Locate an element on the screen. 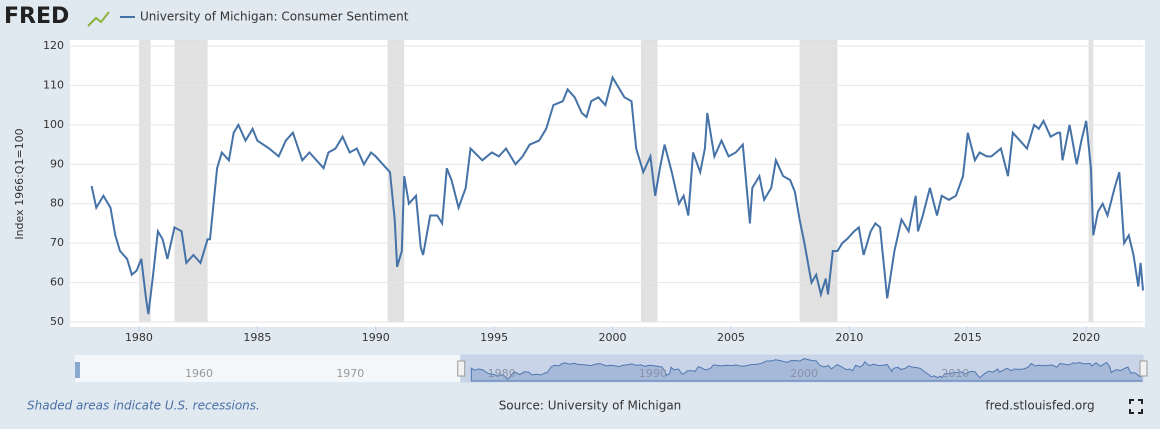 The width and height of the screenshot is (1160, 429). navigator-area is located at coordinates (807, 370).